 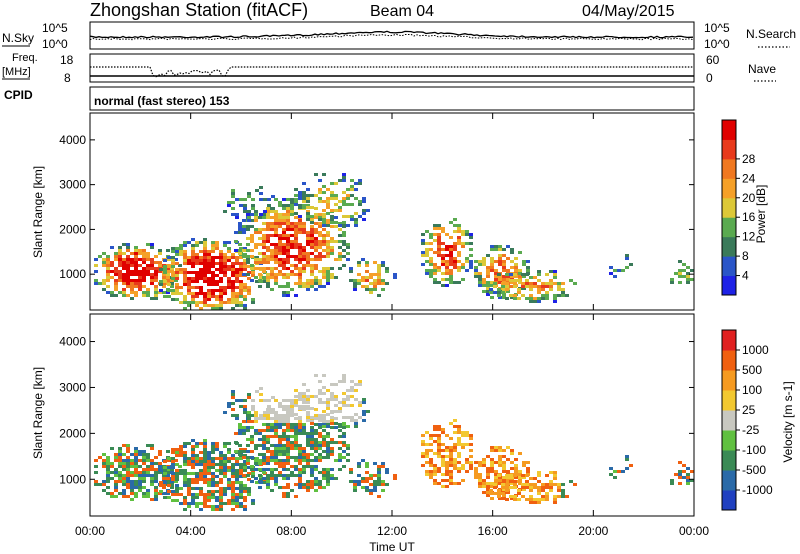 I want to click on nave-tick-bottom: 0, so click(x=709, y=78).